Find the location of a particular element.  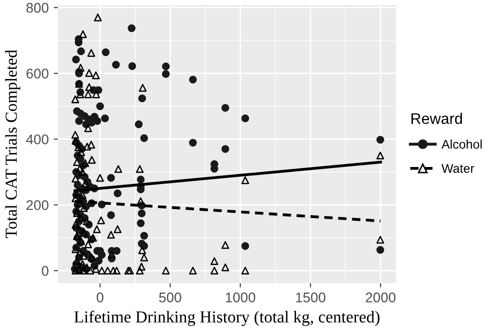

legend-label: Water is located at coordinates (458, 168).